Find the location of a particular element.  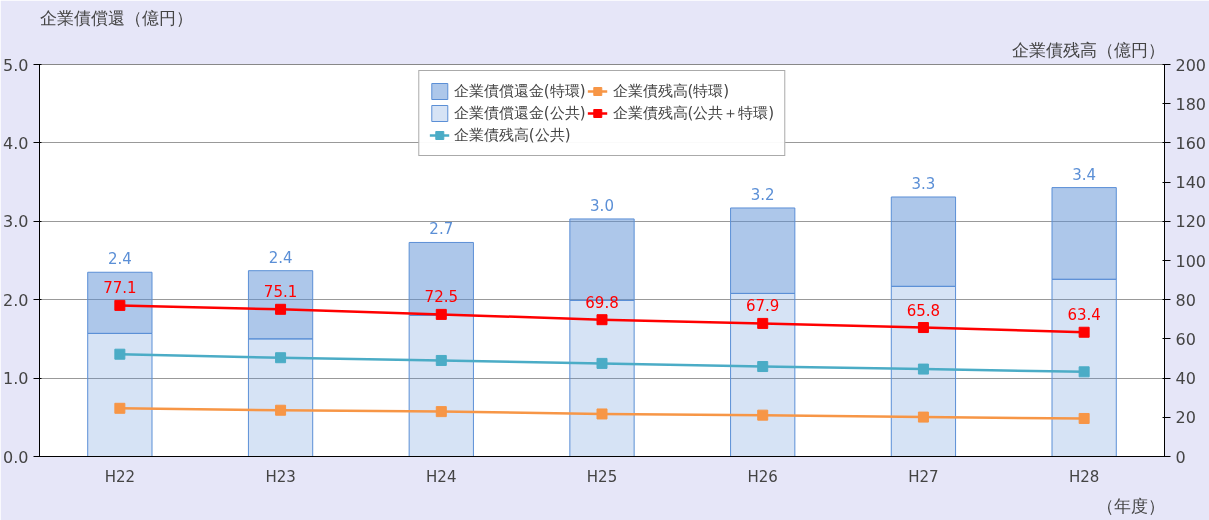

legend-label: 企業債残高(特環) is located at coordinates (671, 91).